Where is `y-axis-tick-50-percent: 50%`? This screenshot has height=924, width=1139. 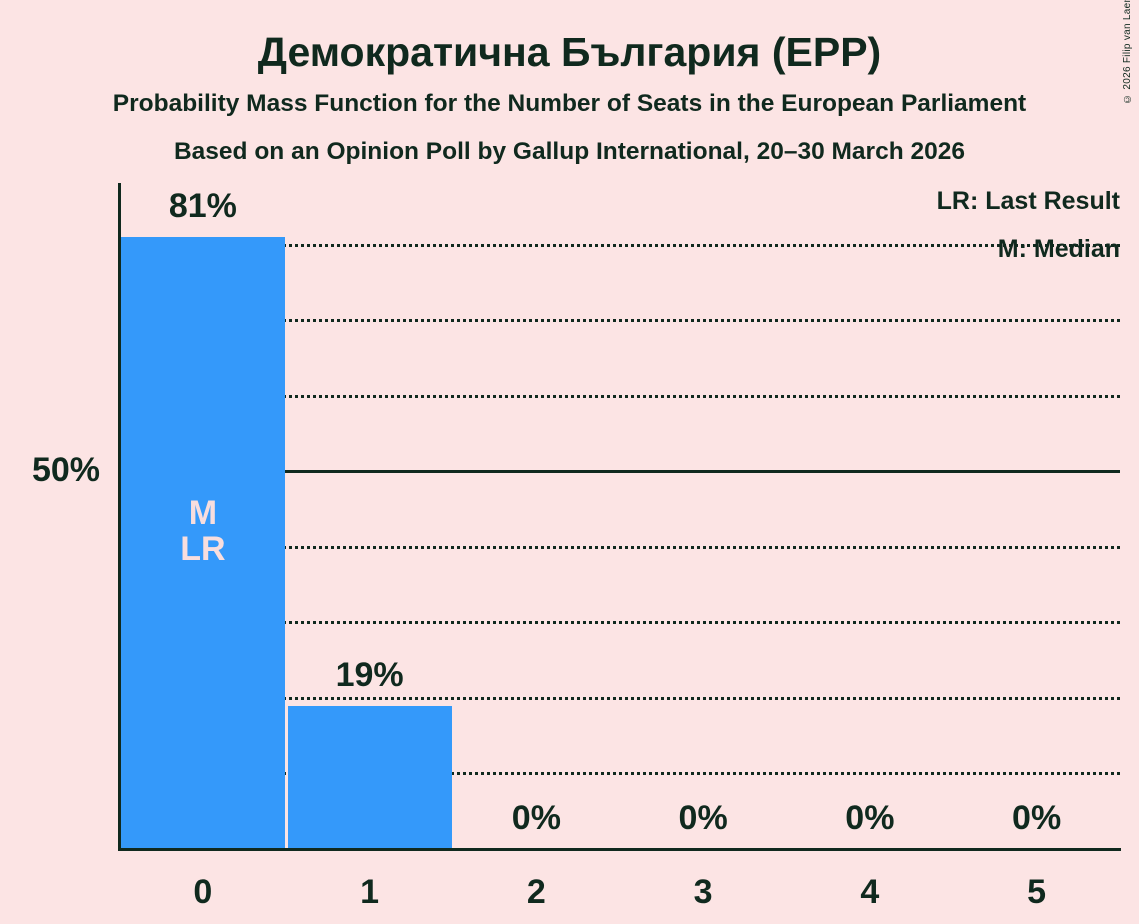
y-axis-tick-50-percent: 50% is located at coordinates (65, 470).